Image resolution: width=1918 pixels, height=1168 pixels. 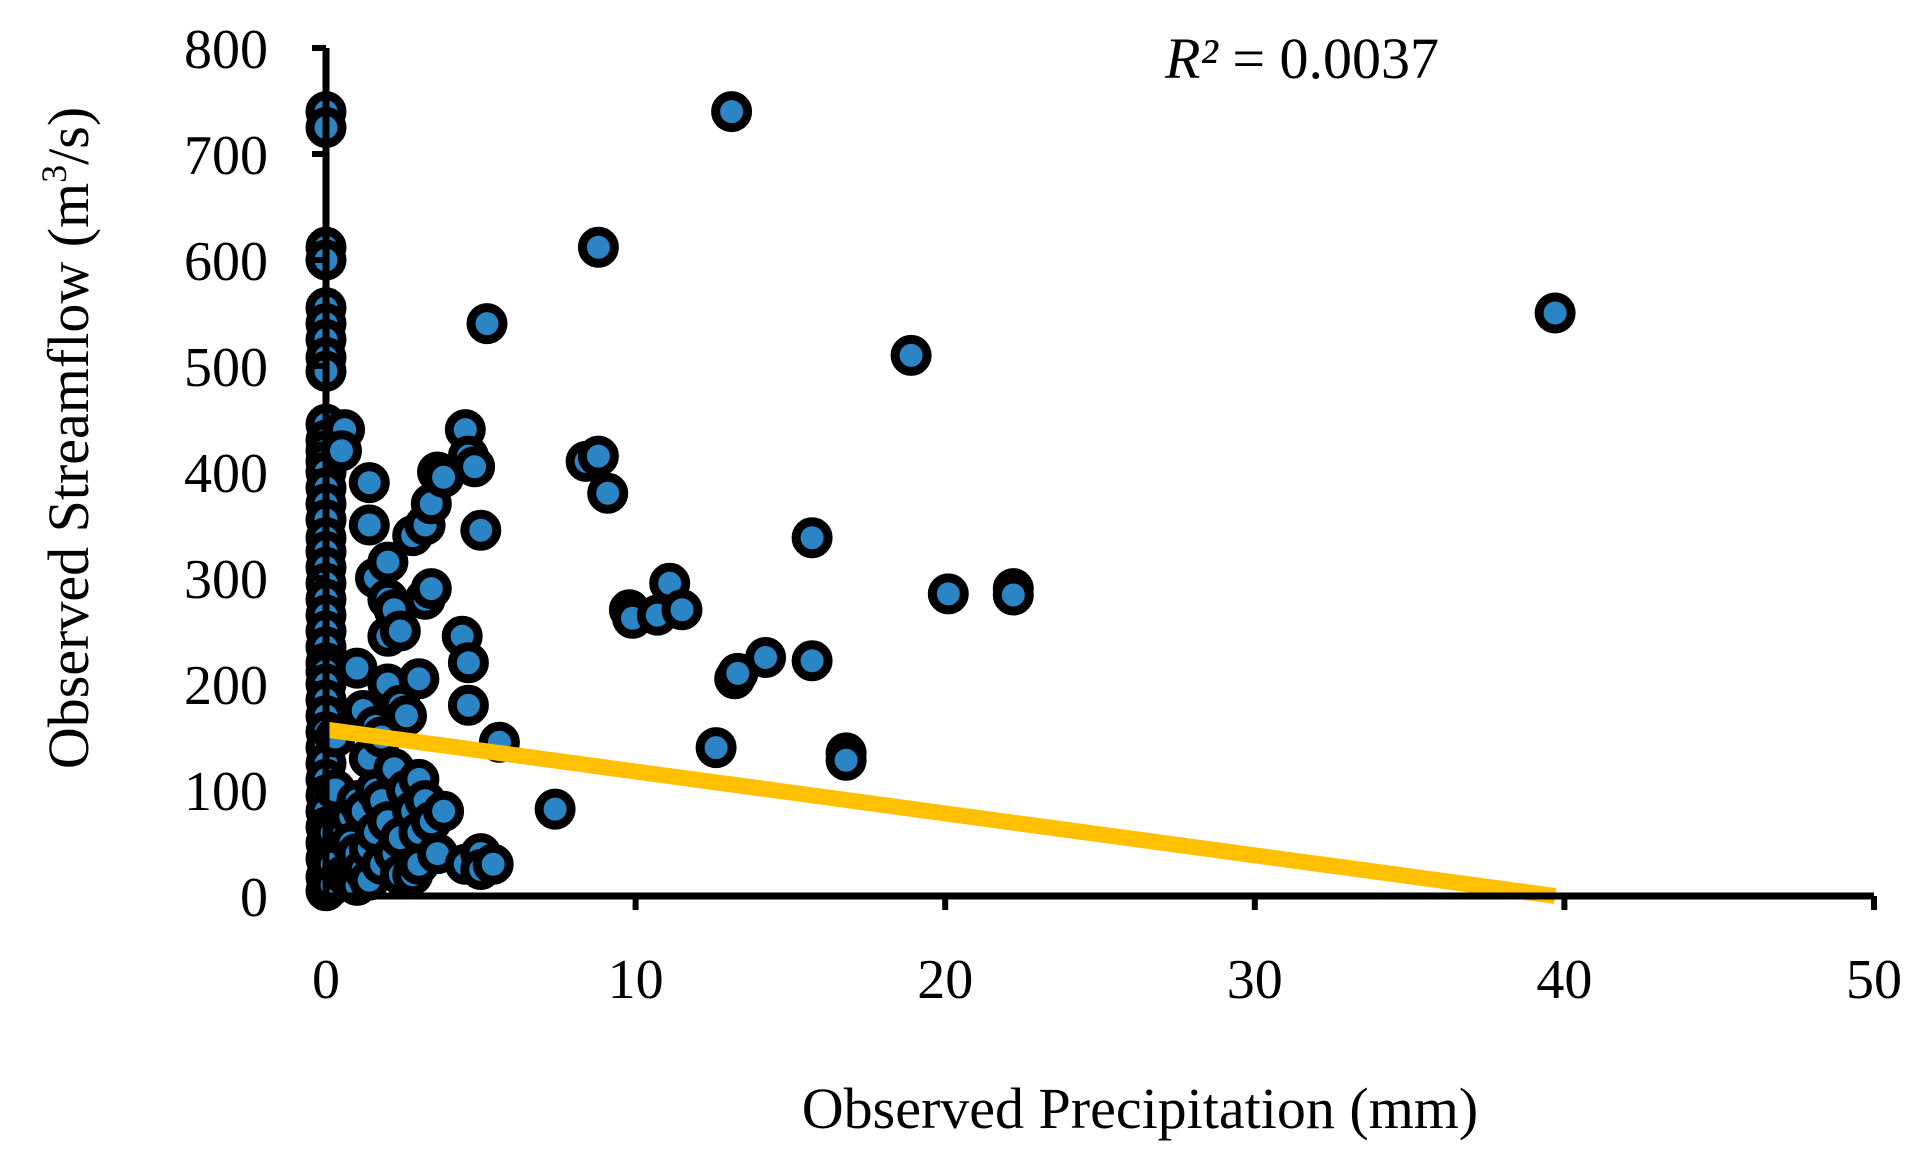 What do you see at coordinates (226, 580) in the screenshot?
I see `y-tick-label: 300` at bounding box center [226, 580].